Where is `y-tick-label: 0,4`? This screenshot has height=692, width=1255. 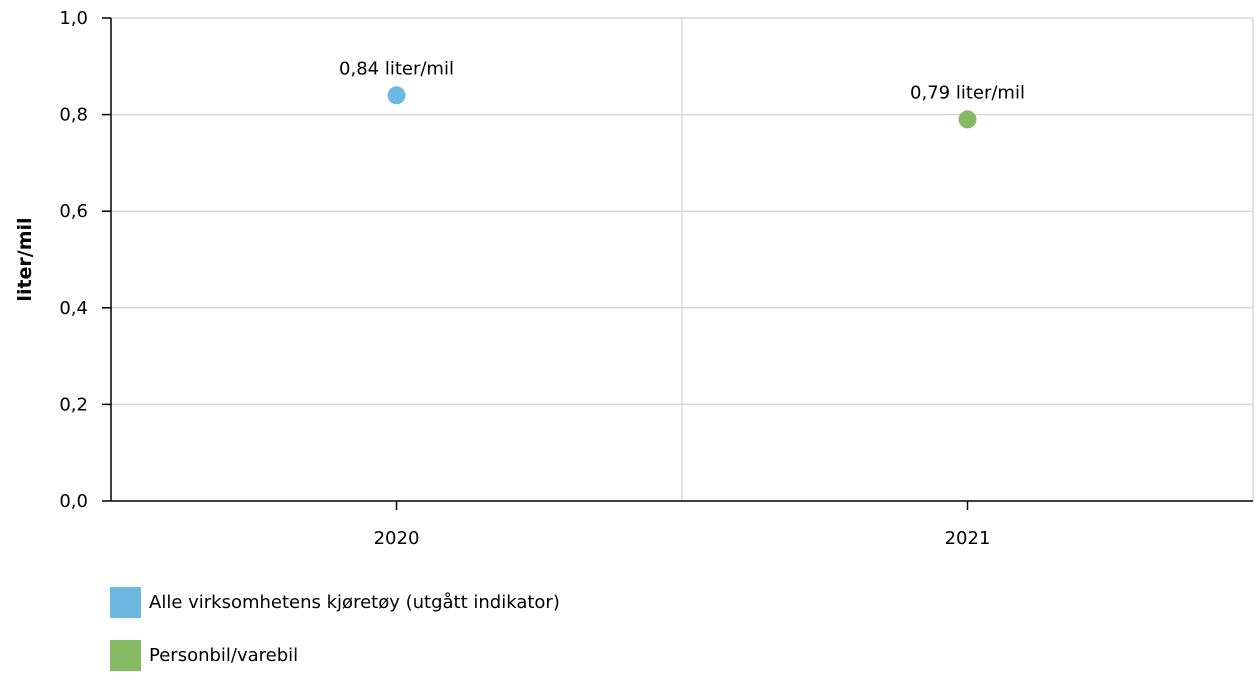 y-tick-label: 0,4 is located at coordinates (73, 308).